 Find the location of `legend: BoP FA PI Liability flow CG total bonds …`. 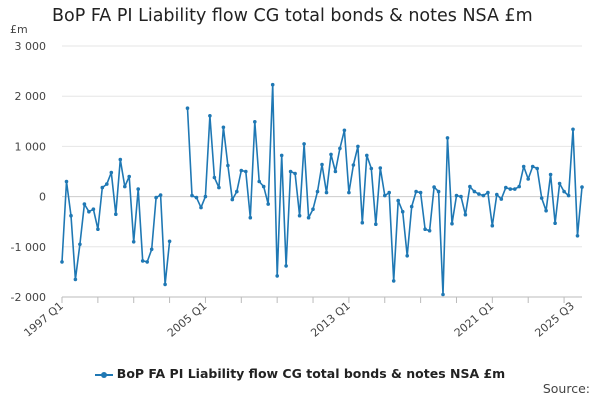

legend: BoP FA PI Liability flow CG total bonds … is located at coordinates (300, 373).